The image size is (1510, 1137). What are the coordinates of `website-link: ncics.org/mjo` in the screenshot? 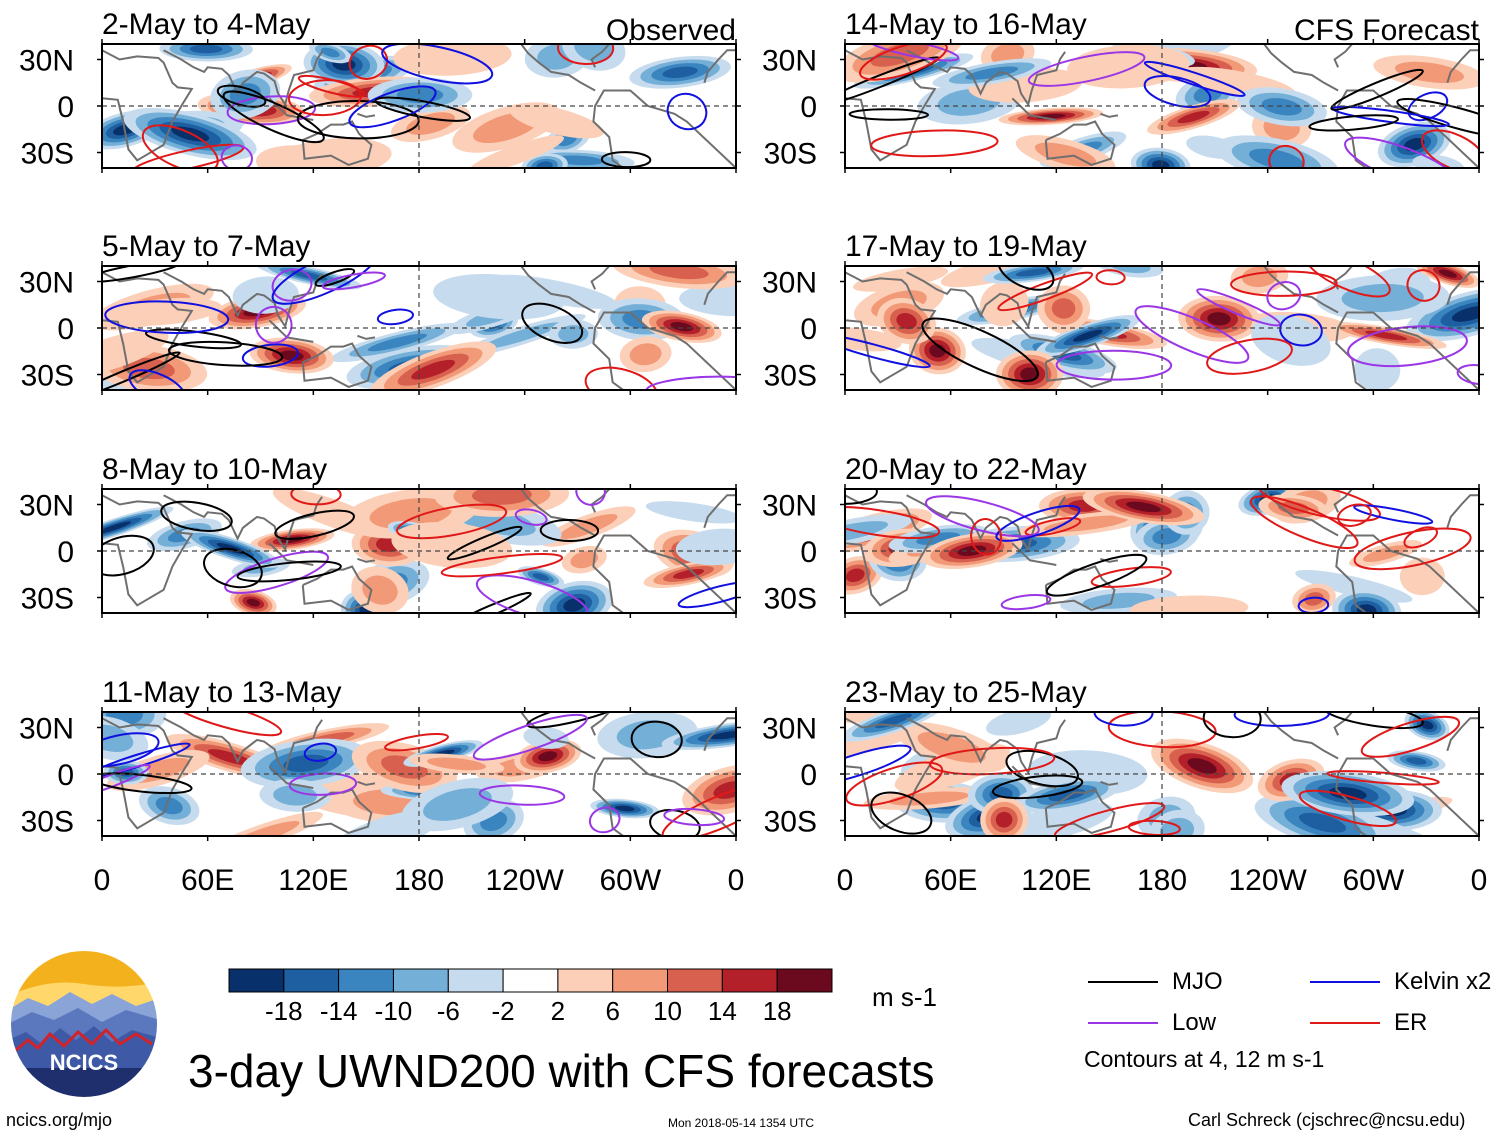 It's located at (59, 1120).